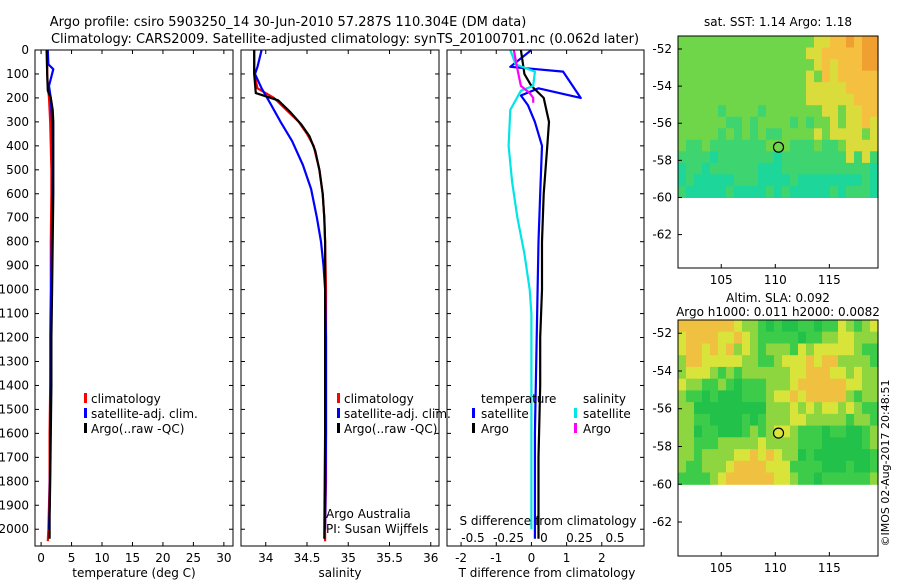 Image resolution: width=900 pixels, height=580 pixels. What do you see at coordinates (14, 385) in the screenshot?
I see `y-tick-label: 1400` at bounding box center [14, 385].